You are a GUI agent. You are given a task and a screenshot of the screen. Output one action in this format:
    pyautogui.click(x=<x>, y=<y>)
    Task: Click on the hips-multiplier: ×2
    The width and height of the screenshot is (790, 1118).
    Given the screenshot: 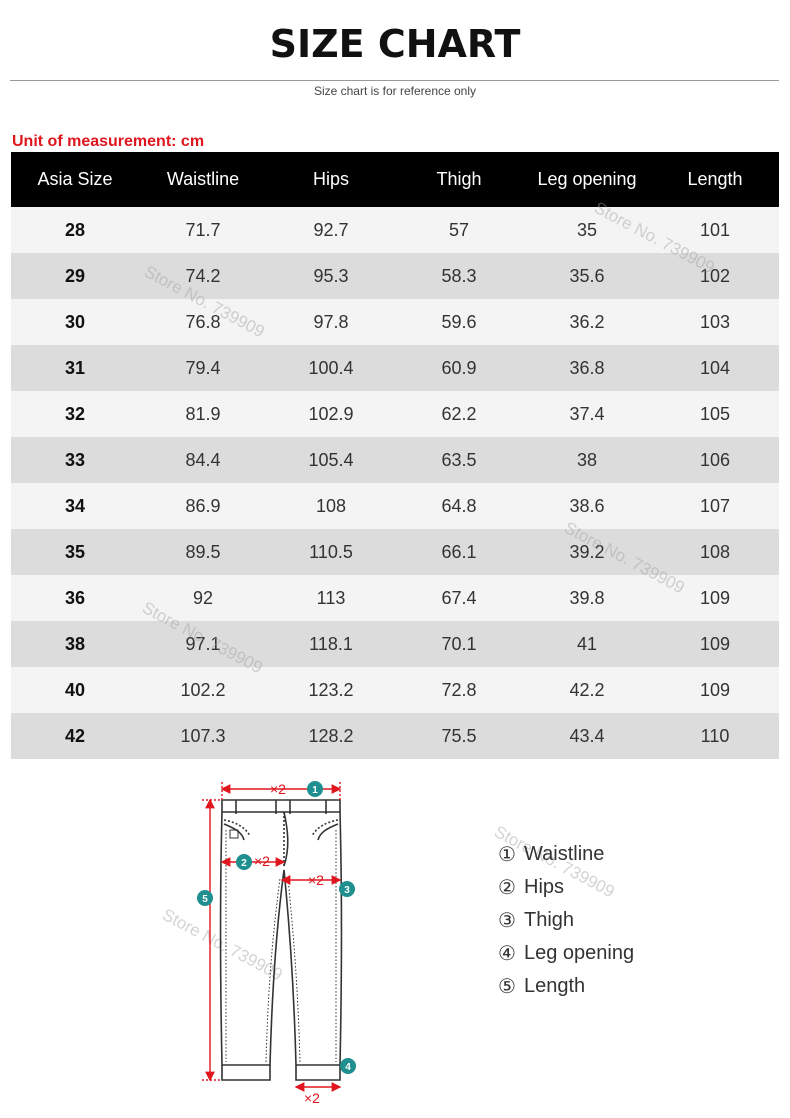 What is the action you would take?
    pyautogui.click(x=262, y=861)
    